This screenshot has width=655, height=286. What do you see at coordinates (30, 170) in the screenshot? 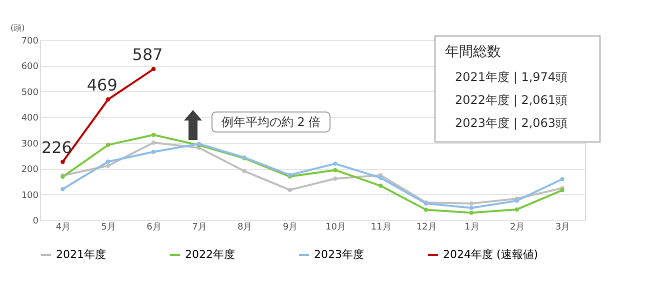
I see `y-tick-label: 200` at bounding box center [30, 170].